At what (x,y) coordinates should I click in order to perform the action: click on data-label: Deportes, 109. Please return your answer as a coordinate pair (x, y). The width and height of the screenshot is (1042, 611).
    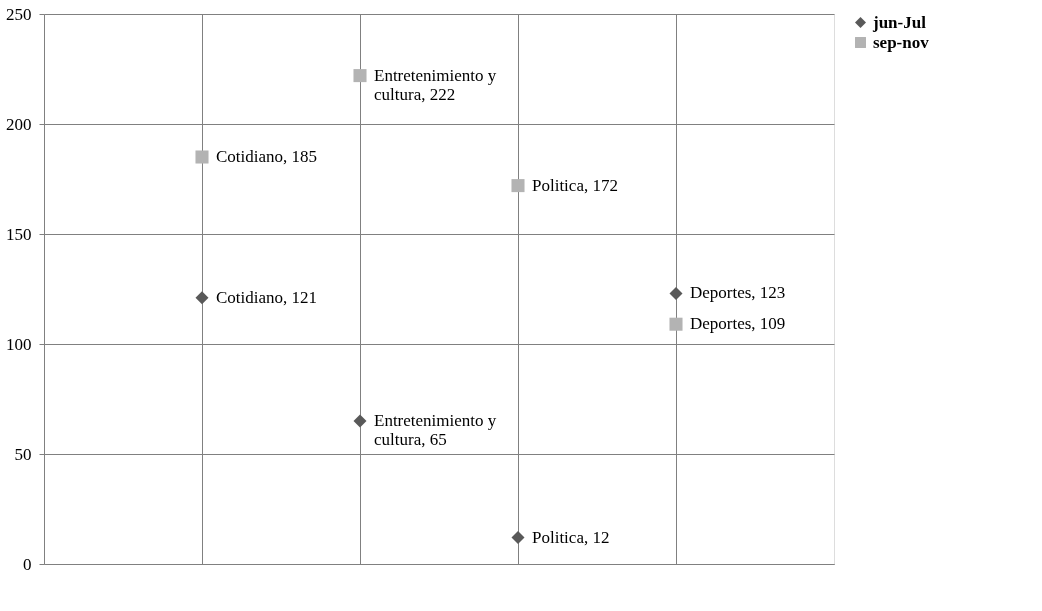
    Looking at the image, I should click on (738, 324).